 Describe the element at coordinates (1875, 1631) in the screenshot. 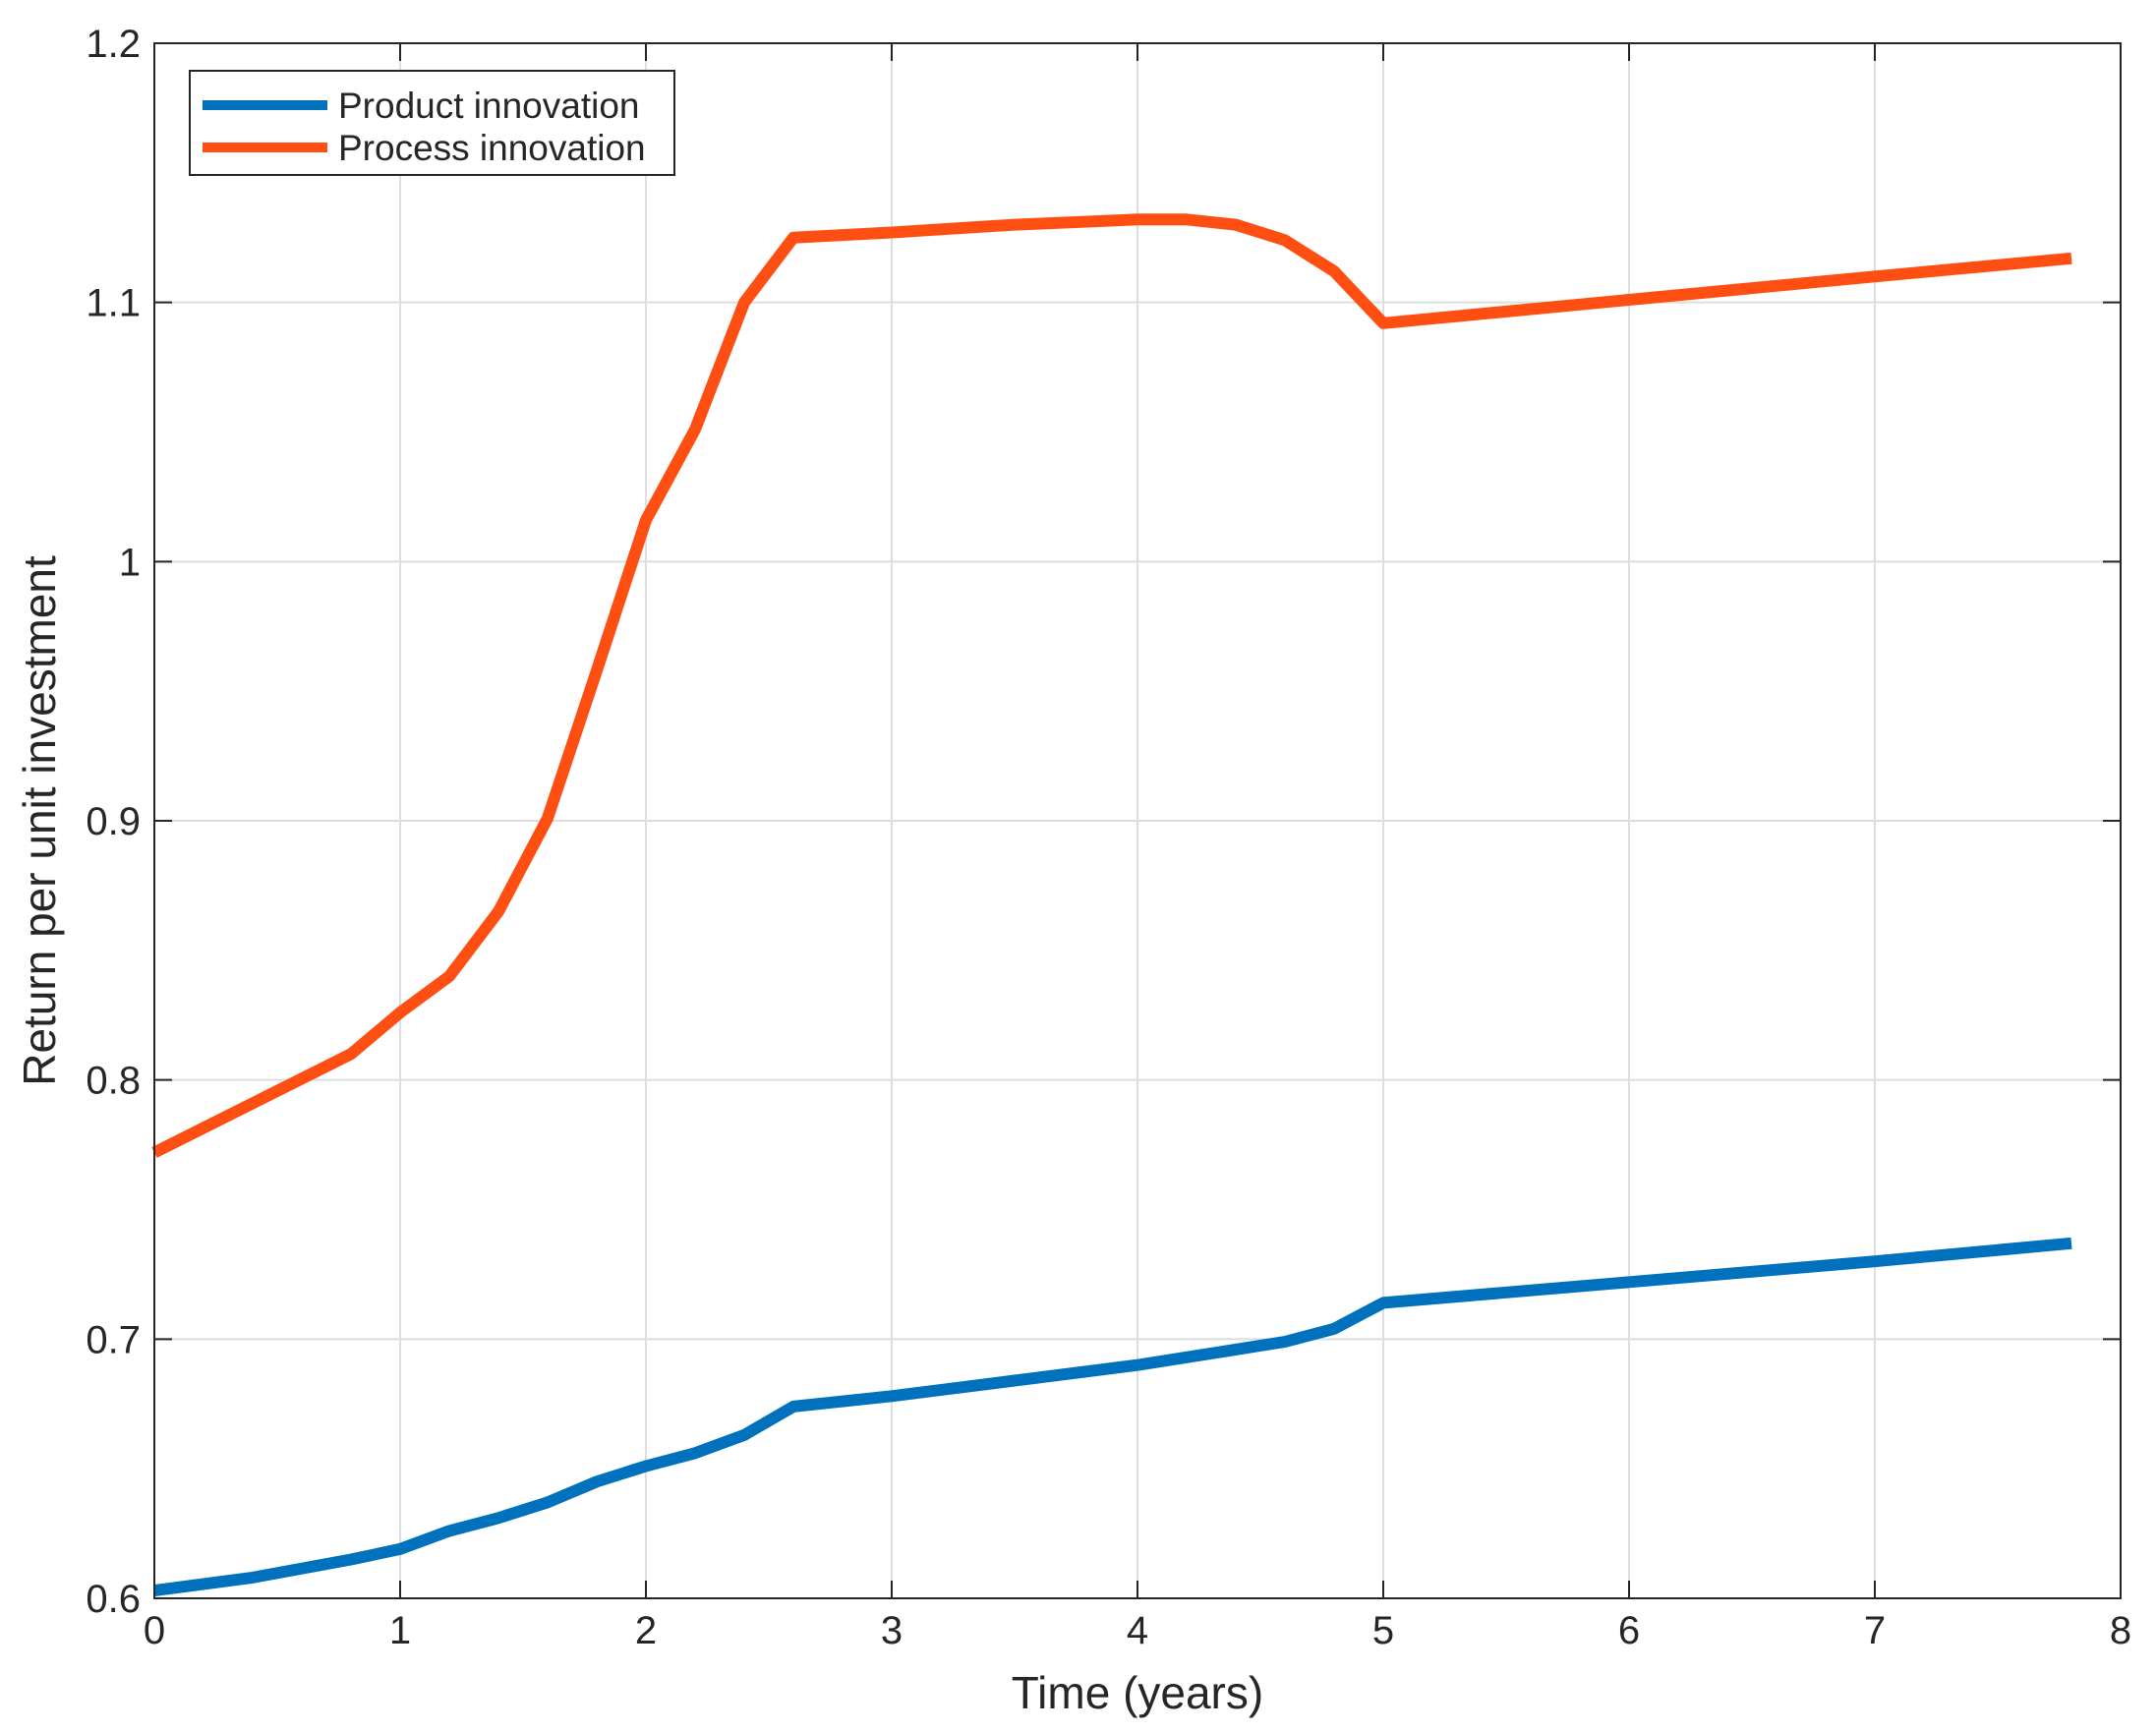

I see `x-tick-label: 7` at that location.